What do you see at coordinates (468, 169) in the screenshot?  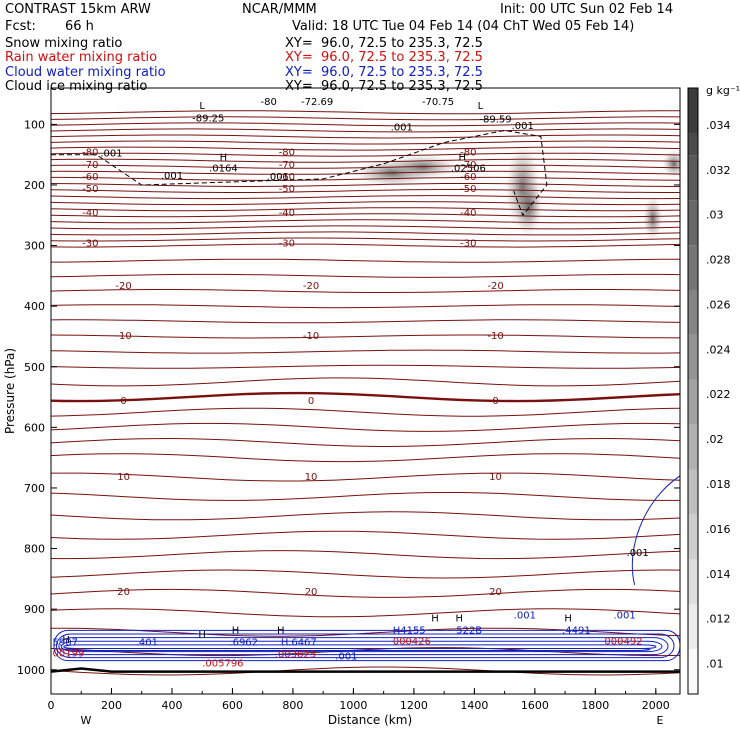 I see `annotation-3: .02506` at bounding box center [468, 169].